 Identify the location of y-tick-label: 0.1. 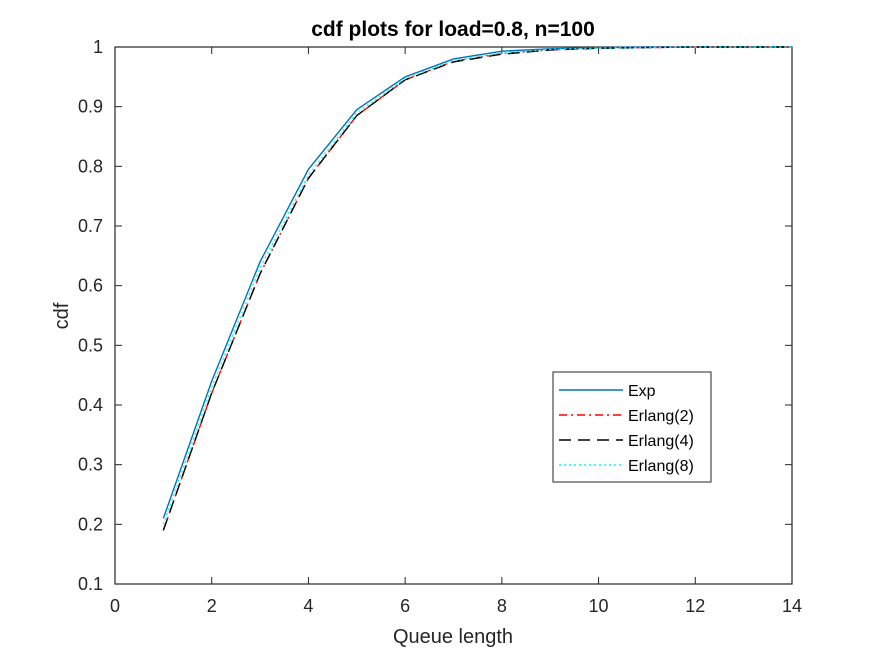
(90, 584).